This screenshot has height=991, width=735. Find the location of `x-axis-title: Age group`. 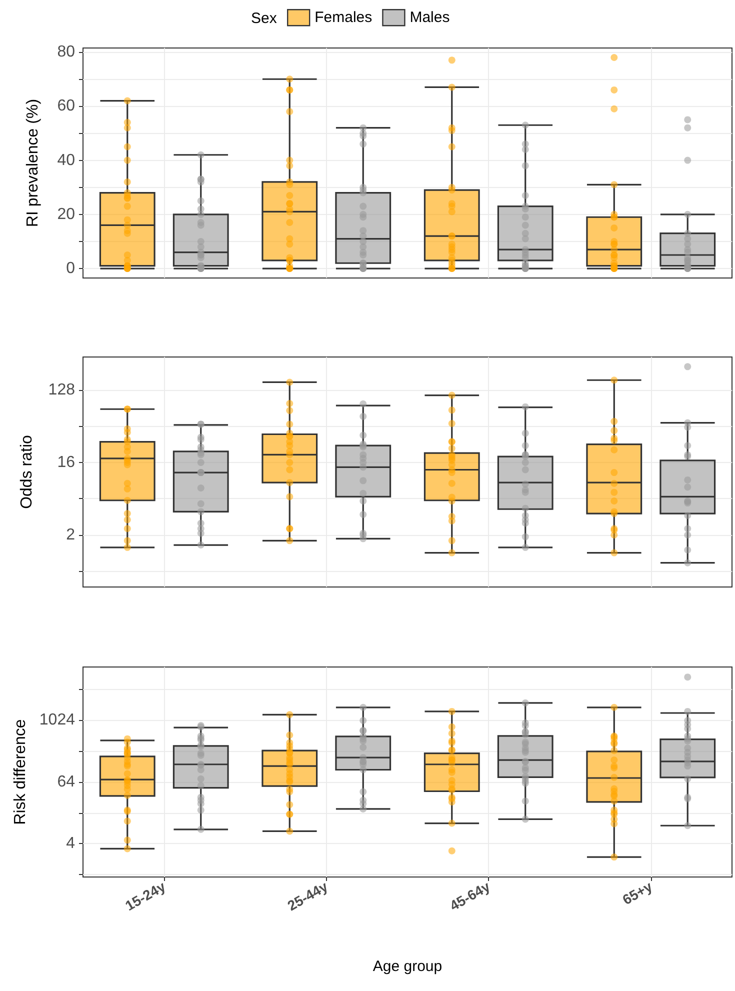

x-axis-title: Age group is located at coordinates (407, 966).